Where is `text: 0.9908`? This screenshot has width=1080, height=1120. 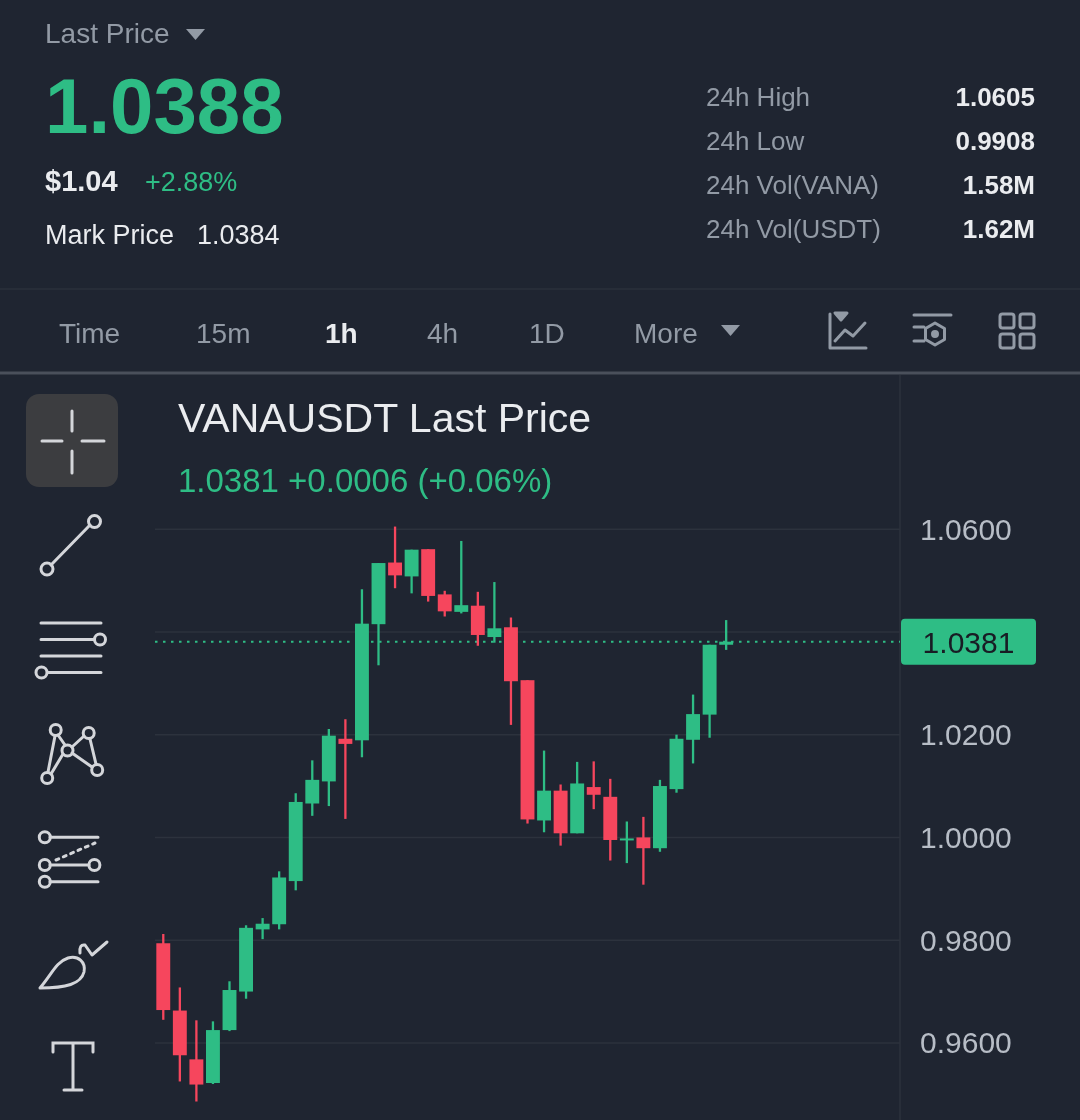
text: 0.9908 is located at coordinates (995, 141).